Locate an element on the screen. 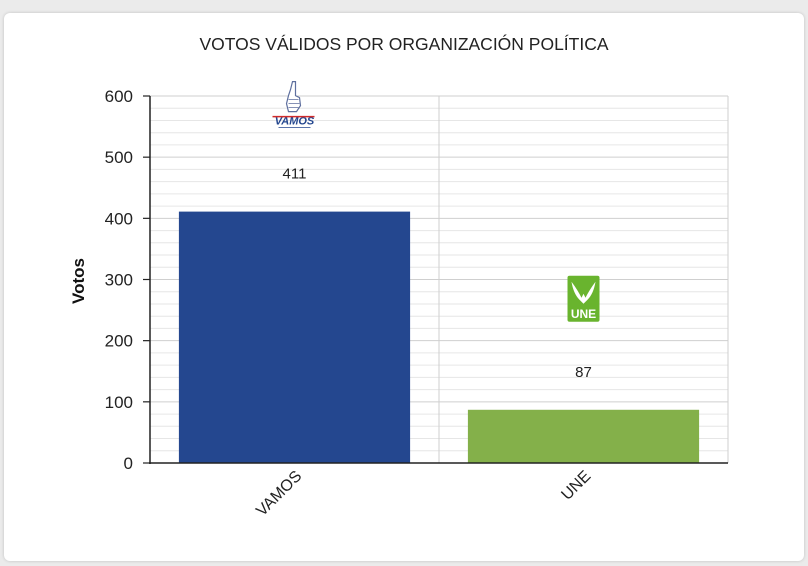 The width and height of the screenshot is (808, 566). y-tick-label: 0 is located at coordinates (128, 463).